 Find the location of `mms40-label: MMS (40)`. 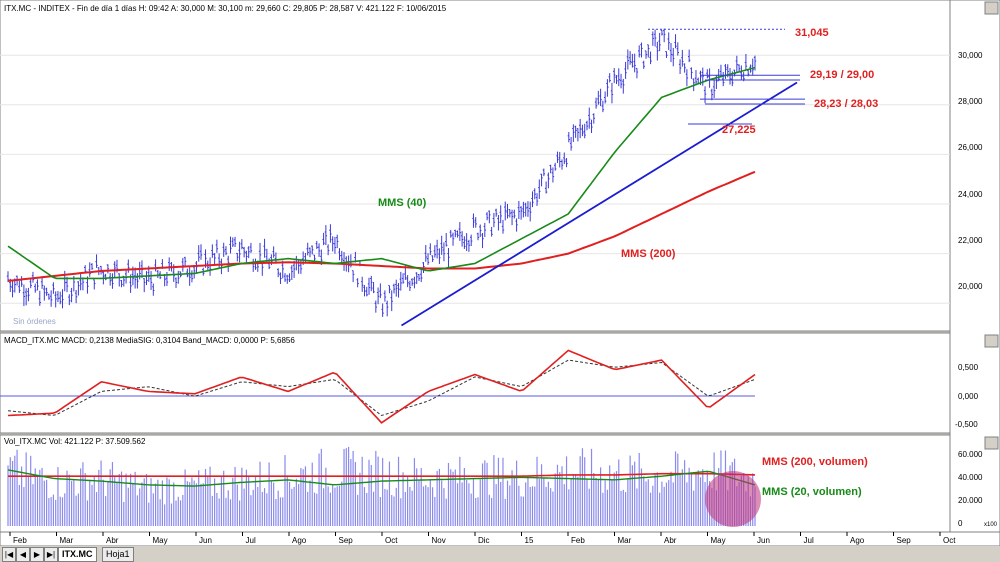

mms40-label: MMS (40) is located at coordinates (402, 203).